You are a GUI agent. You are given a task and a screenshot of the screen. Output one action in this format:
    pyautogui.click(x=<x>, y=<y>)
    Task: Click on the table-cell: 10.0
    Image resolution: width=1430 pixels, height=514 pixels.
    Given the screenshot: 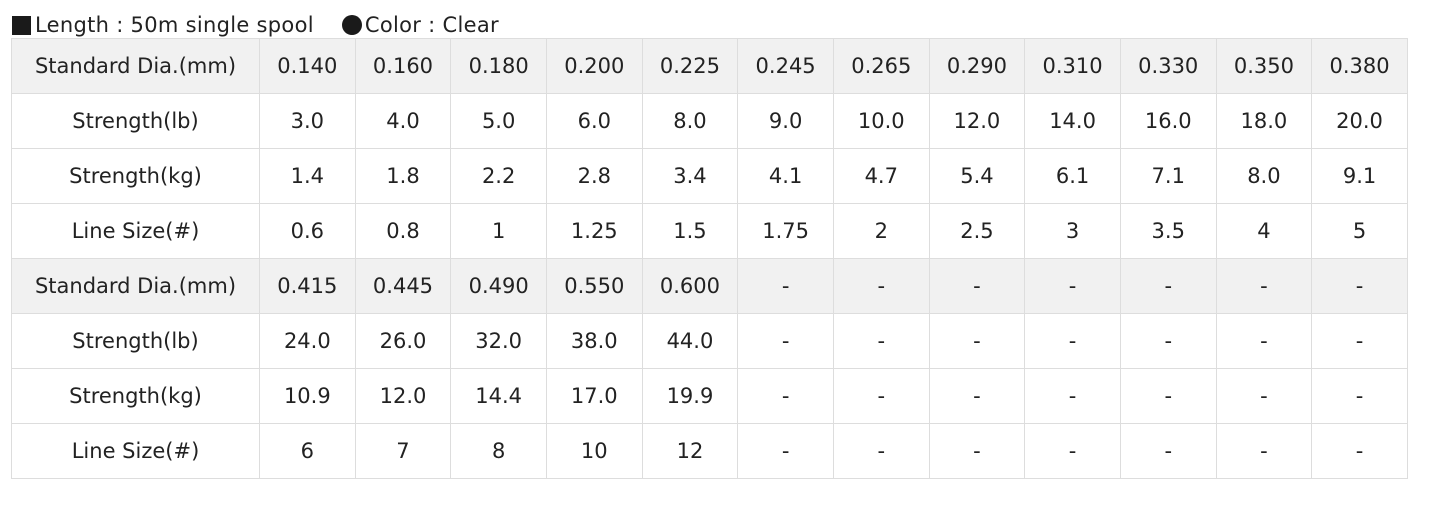 What is the action you would take?
    pyautogui.click(x=881, y=121)
    